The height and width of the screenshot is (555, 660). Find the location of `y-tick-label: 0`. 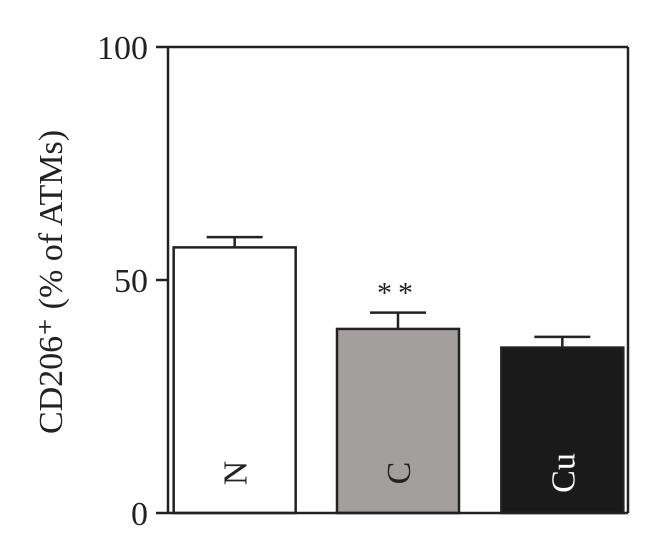

y-tick-label: 0 is located at coordinates (139, 514).